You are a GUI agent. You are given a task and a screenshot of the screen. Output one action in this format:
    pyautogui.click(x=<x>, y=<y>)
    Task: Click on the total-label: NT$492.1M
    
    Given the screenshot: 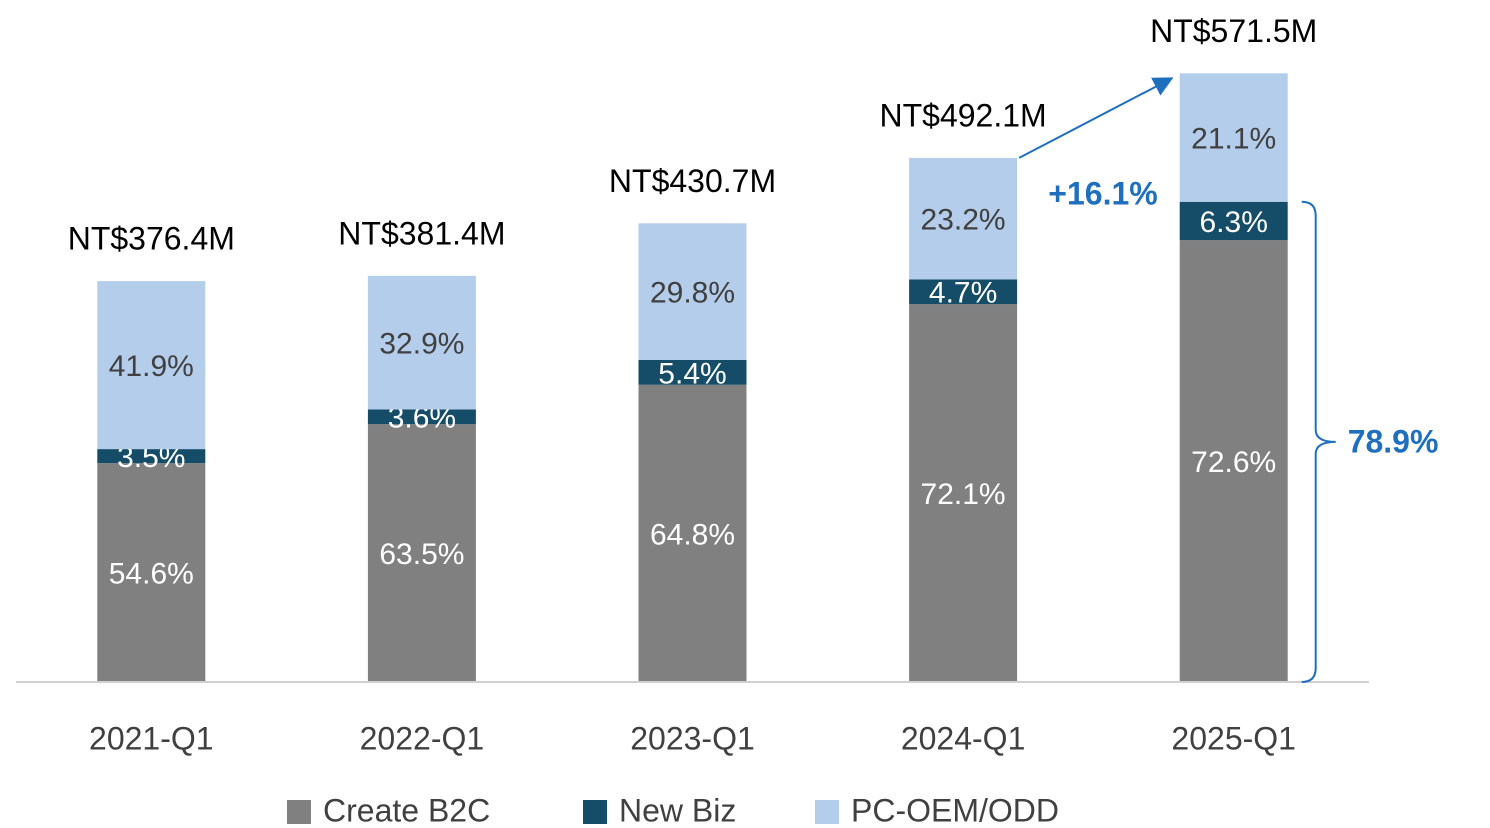 What is the action you would take?
    pyautogui.click(x=963, y=115)
    